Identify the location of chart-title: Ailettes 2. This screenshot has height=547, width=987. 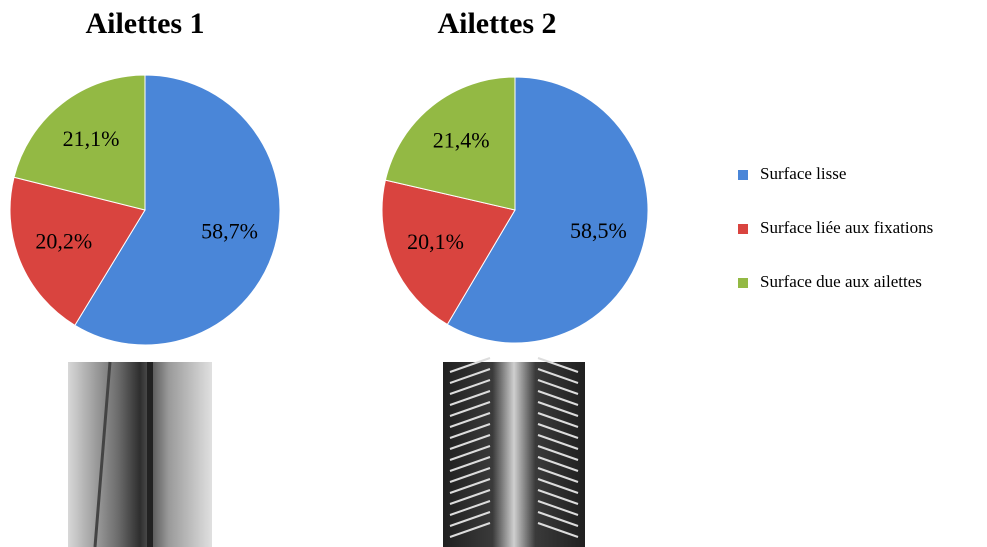
(496, 23).